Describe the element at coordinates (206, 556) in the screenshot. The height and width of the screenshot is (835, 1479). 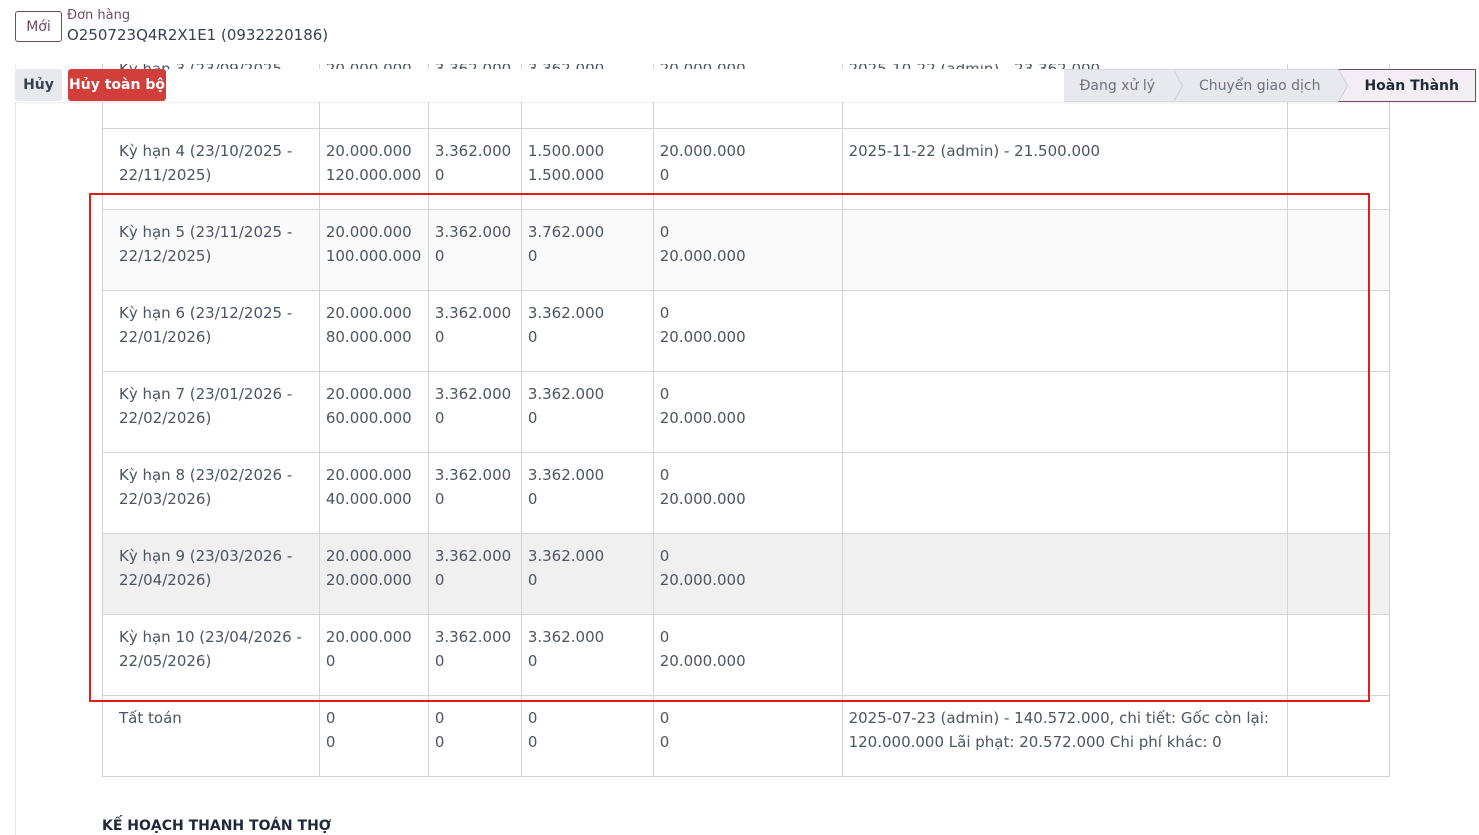
I see `cell-line: Kỳ hạn 9 (23/03/2026 -` at that location.